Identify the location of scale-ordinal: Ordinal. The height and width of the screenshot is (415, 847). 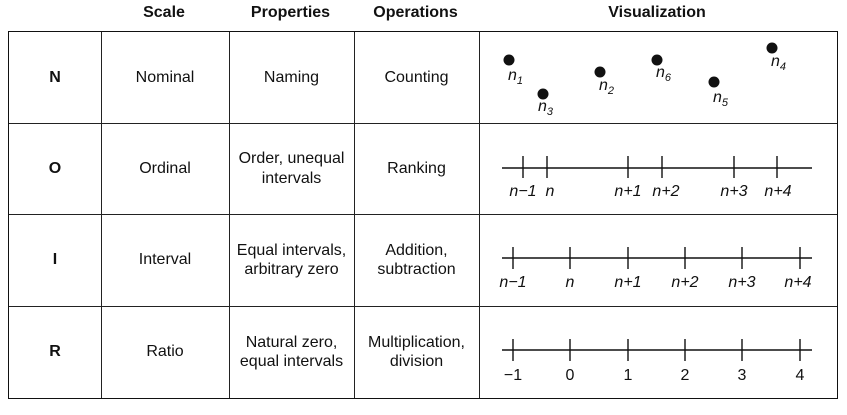
(165, 168).